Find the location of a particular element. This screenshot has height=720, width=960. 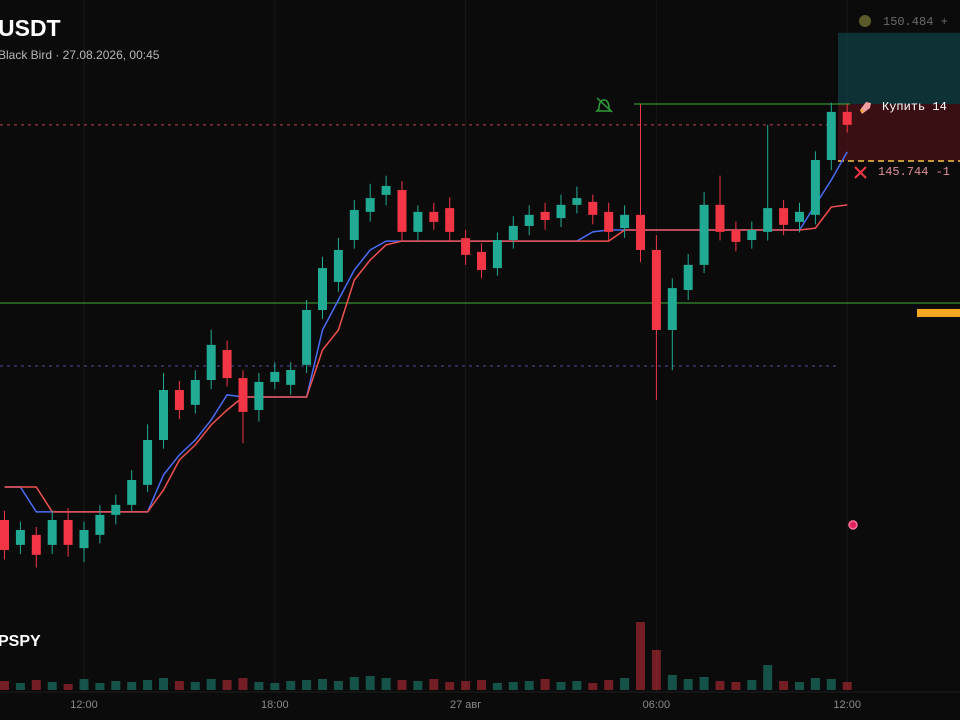

x-tick-label: 27 авг is located at coordinates (465, 705).